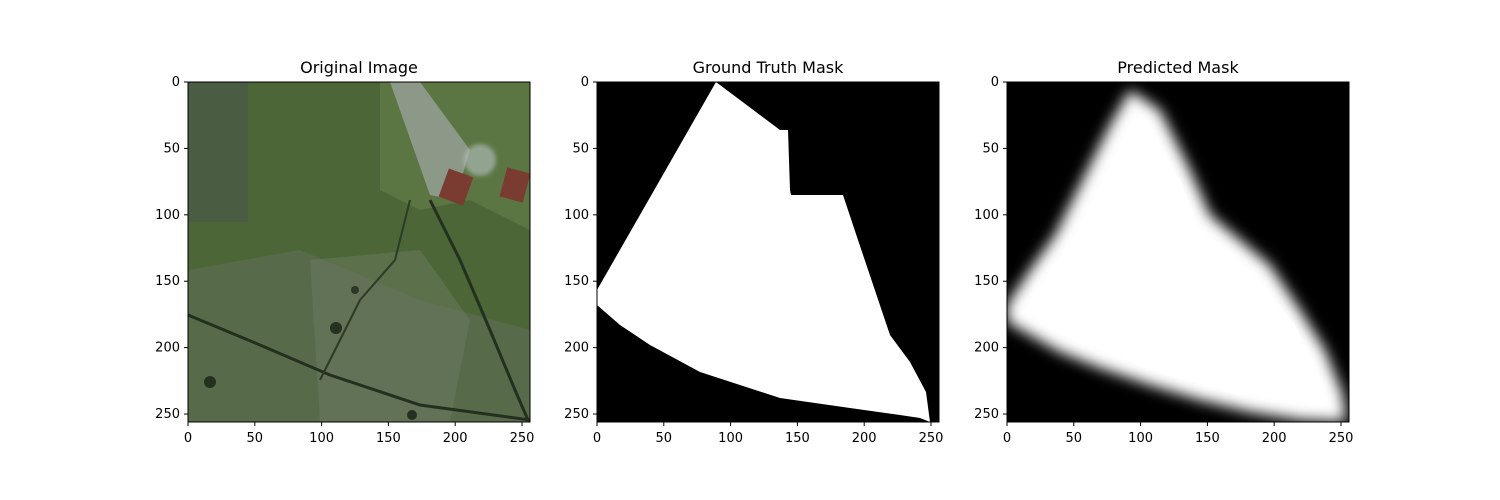  I want to click on panel-title-ground-truth: Ground Truth Mask, so click(769, 67).